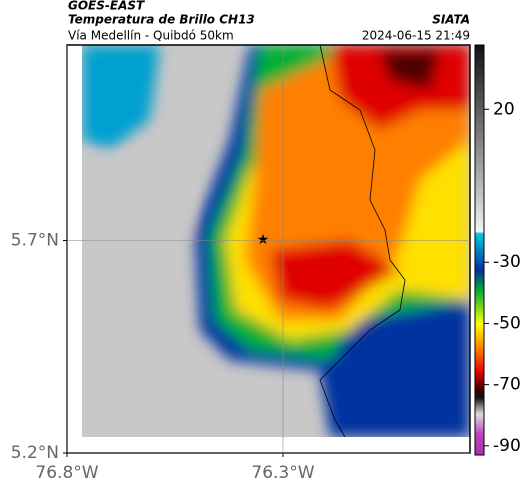  Describe the element at coordinates (451, 20) in the screenshot. I see `org: SIATA` at that location.